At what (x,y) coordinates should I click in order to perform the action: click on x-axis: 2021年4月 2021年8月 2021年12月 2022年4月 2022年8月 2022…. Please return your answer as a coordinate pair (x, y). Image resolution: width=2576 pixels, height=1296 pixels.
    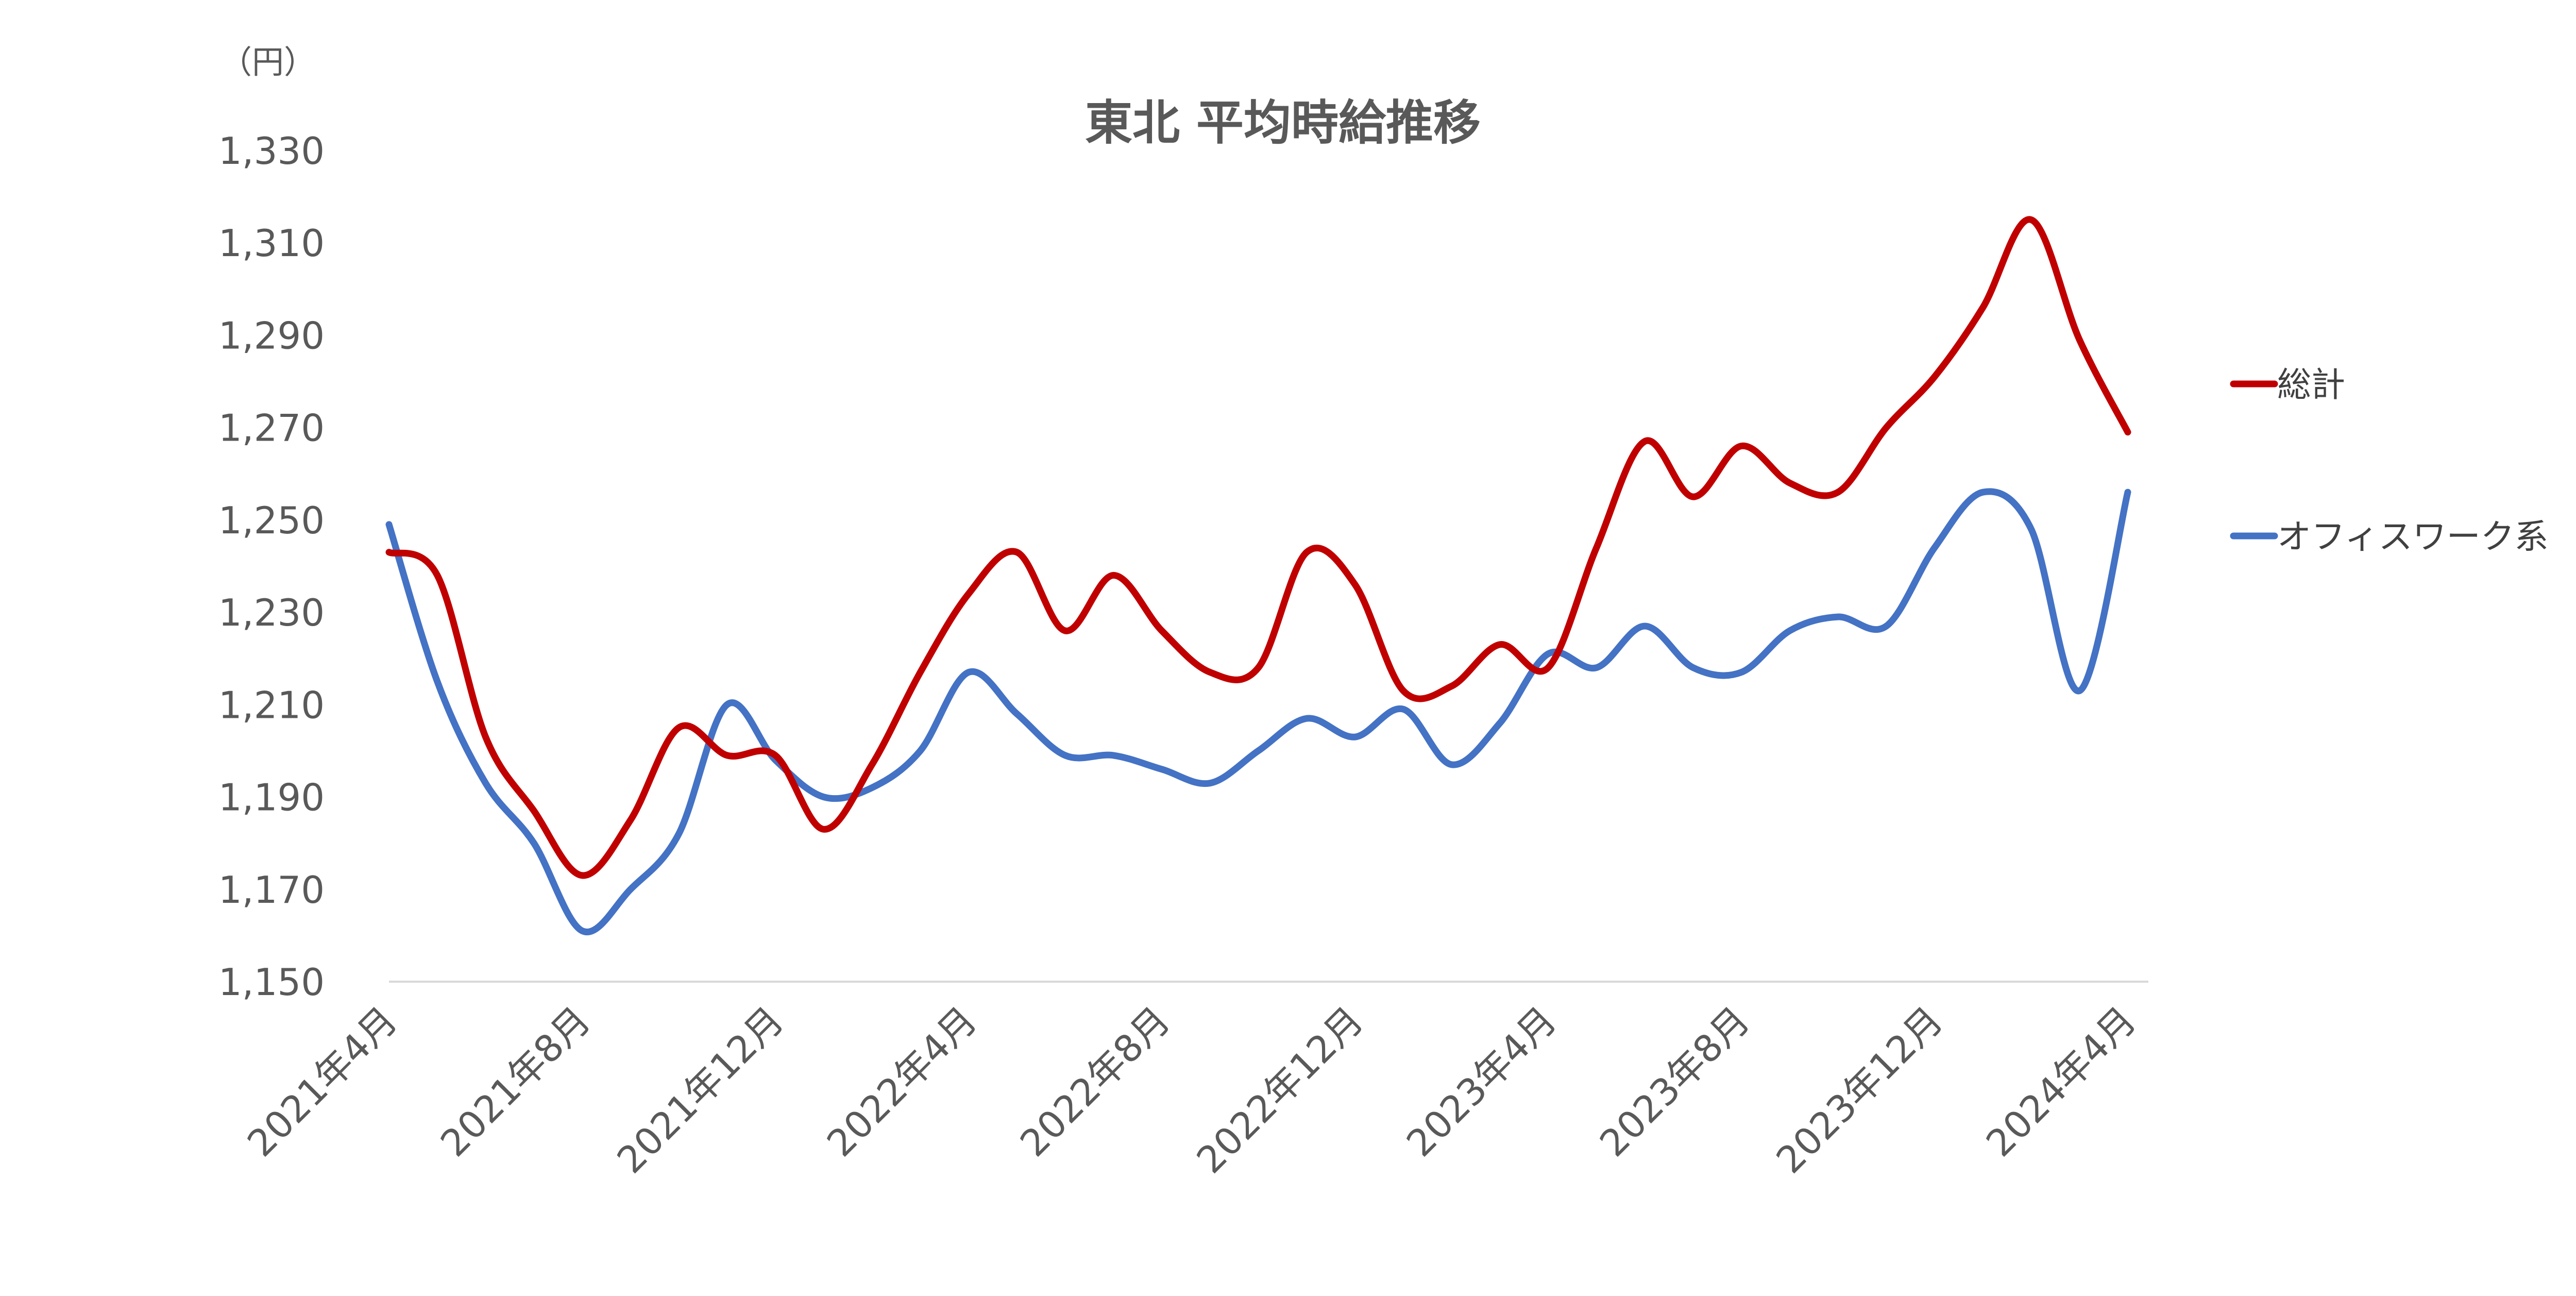
    Looking at the image, I should click on (1191, 1091).